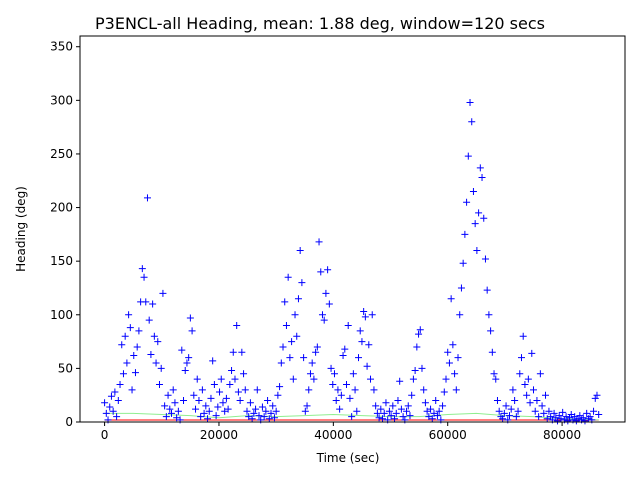 The height and width of the screenshot is (484, 640). Describe the element at coordinates (65, 368) in the screenshot. I see `y-tick-label: 50` at that location.